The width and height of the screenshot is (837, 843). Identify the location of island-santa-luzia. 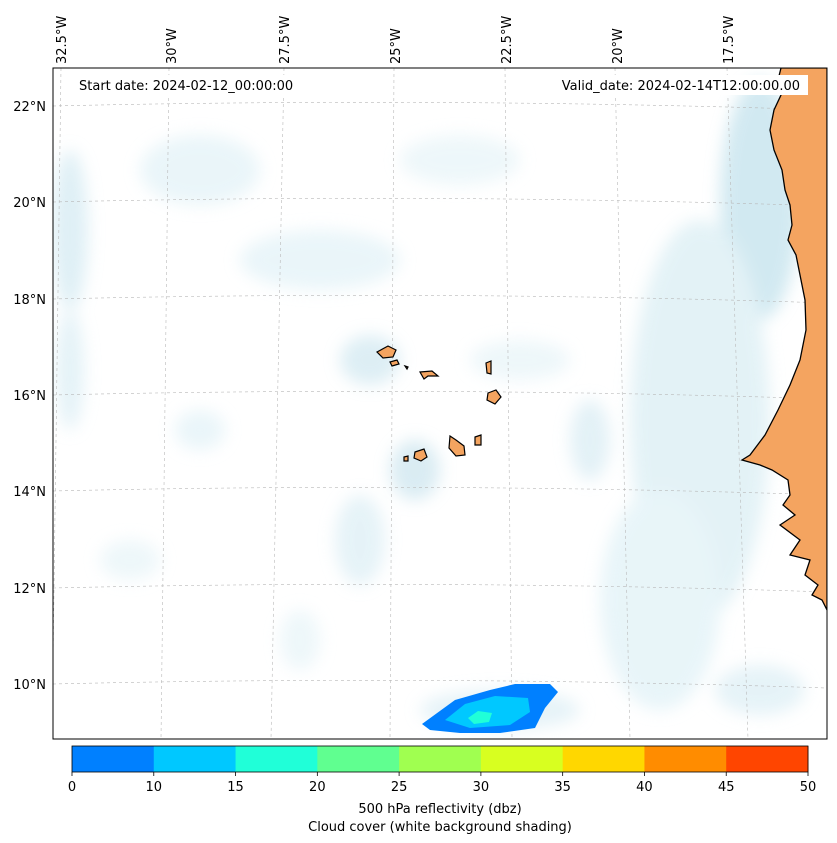
(406, 367).